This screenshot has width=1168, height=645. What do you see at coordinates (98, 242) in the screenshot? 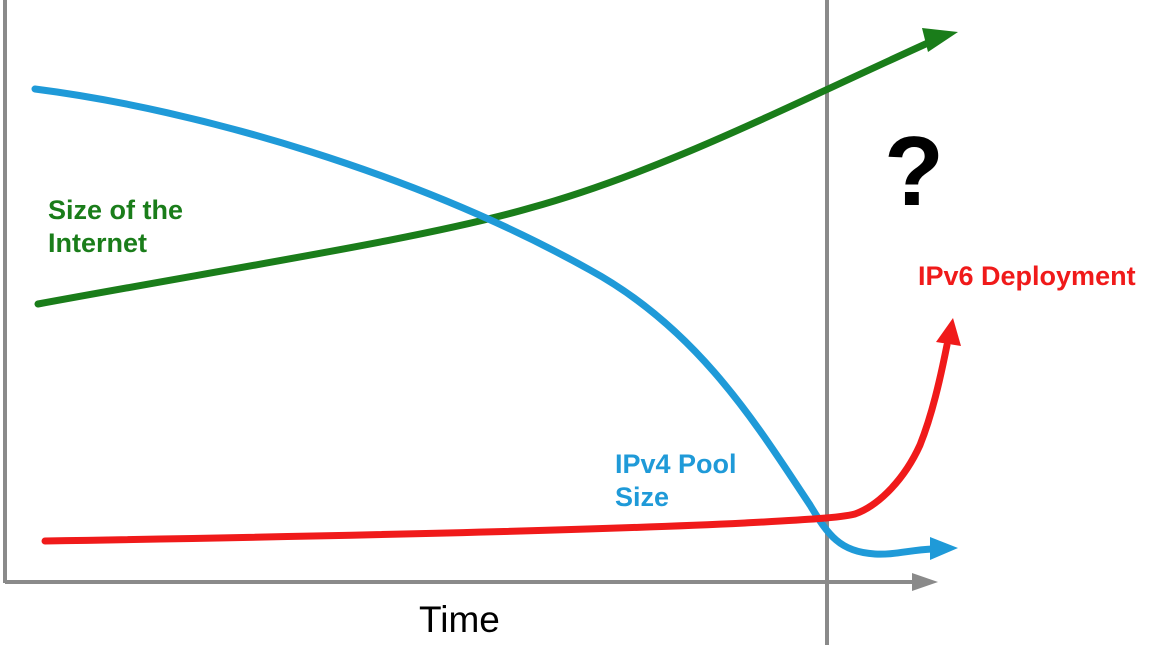
I see `internet-size-label-line2: Internet` at bounding box center [98, 242].